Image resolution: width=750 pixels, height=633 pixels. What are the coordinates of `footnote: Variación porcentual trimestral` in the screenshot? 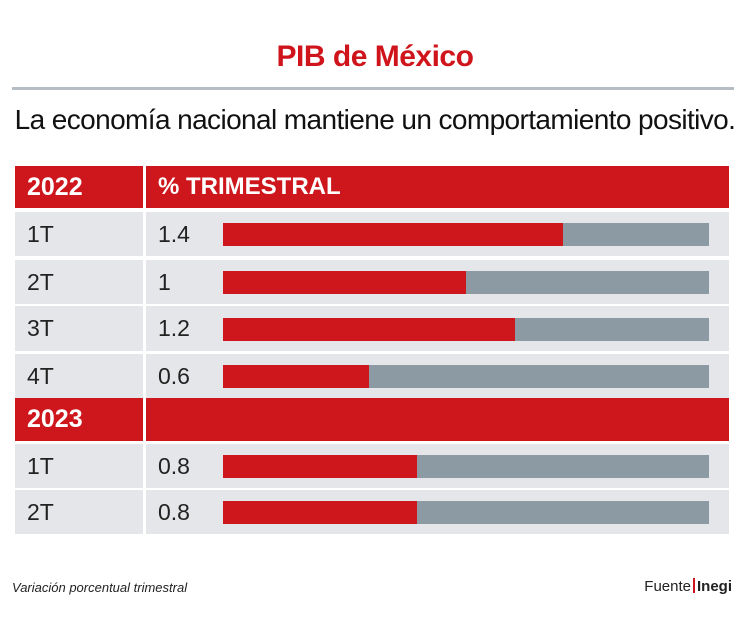 It's located at (100, 587).